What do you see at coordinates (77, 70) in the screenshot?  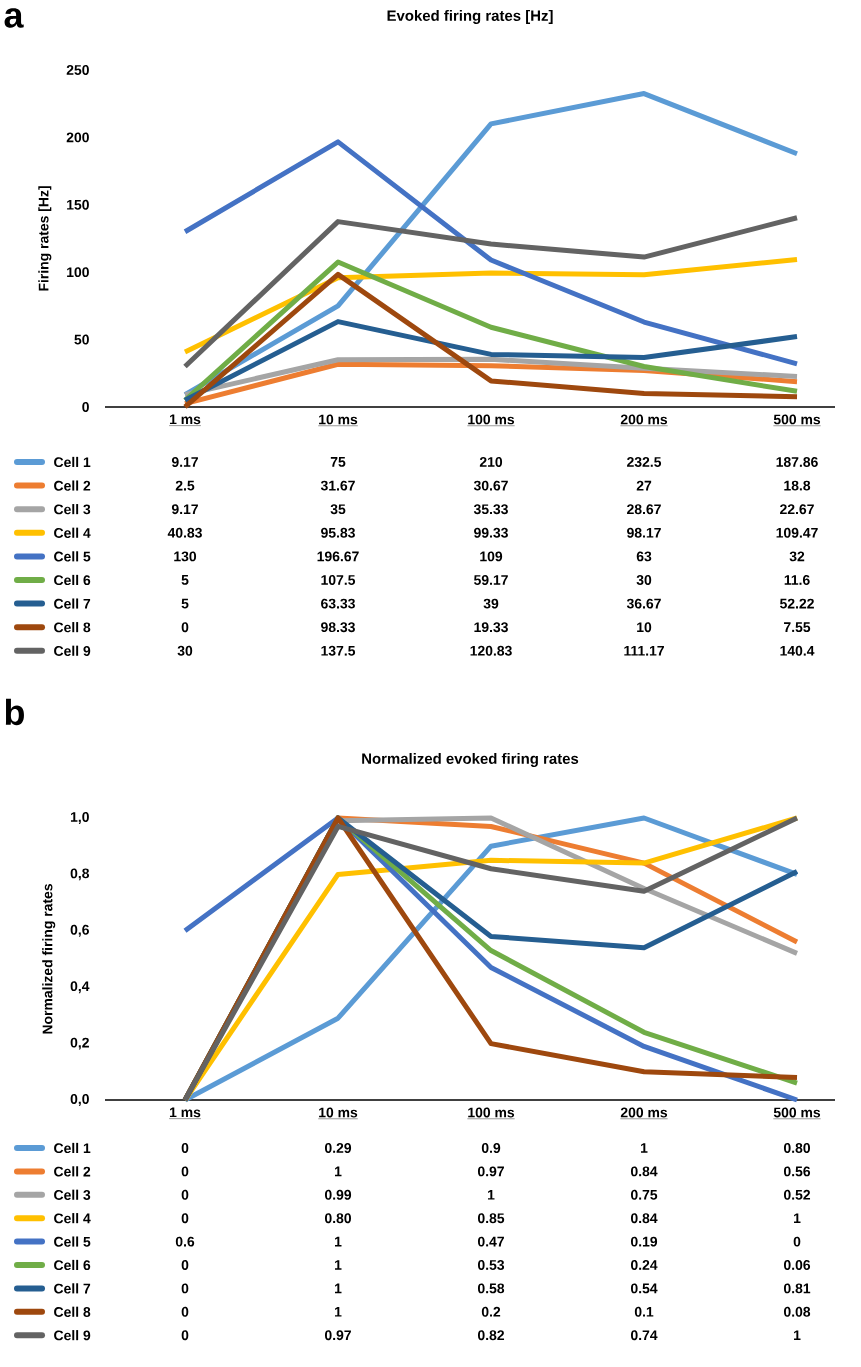 I see `y-tick-label: 250` at bounding box center [77, 70].